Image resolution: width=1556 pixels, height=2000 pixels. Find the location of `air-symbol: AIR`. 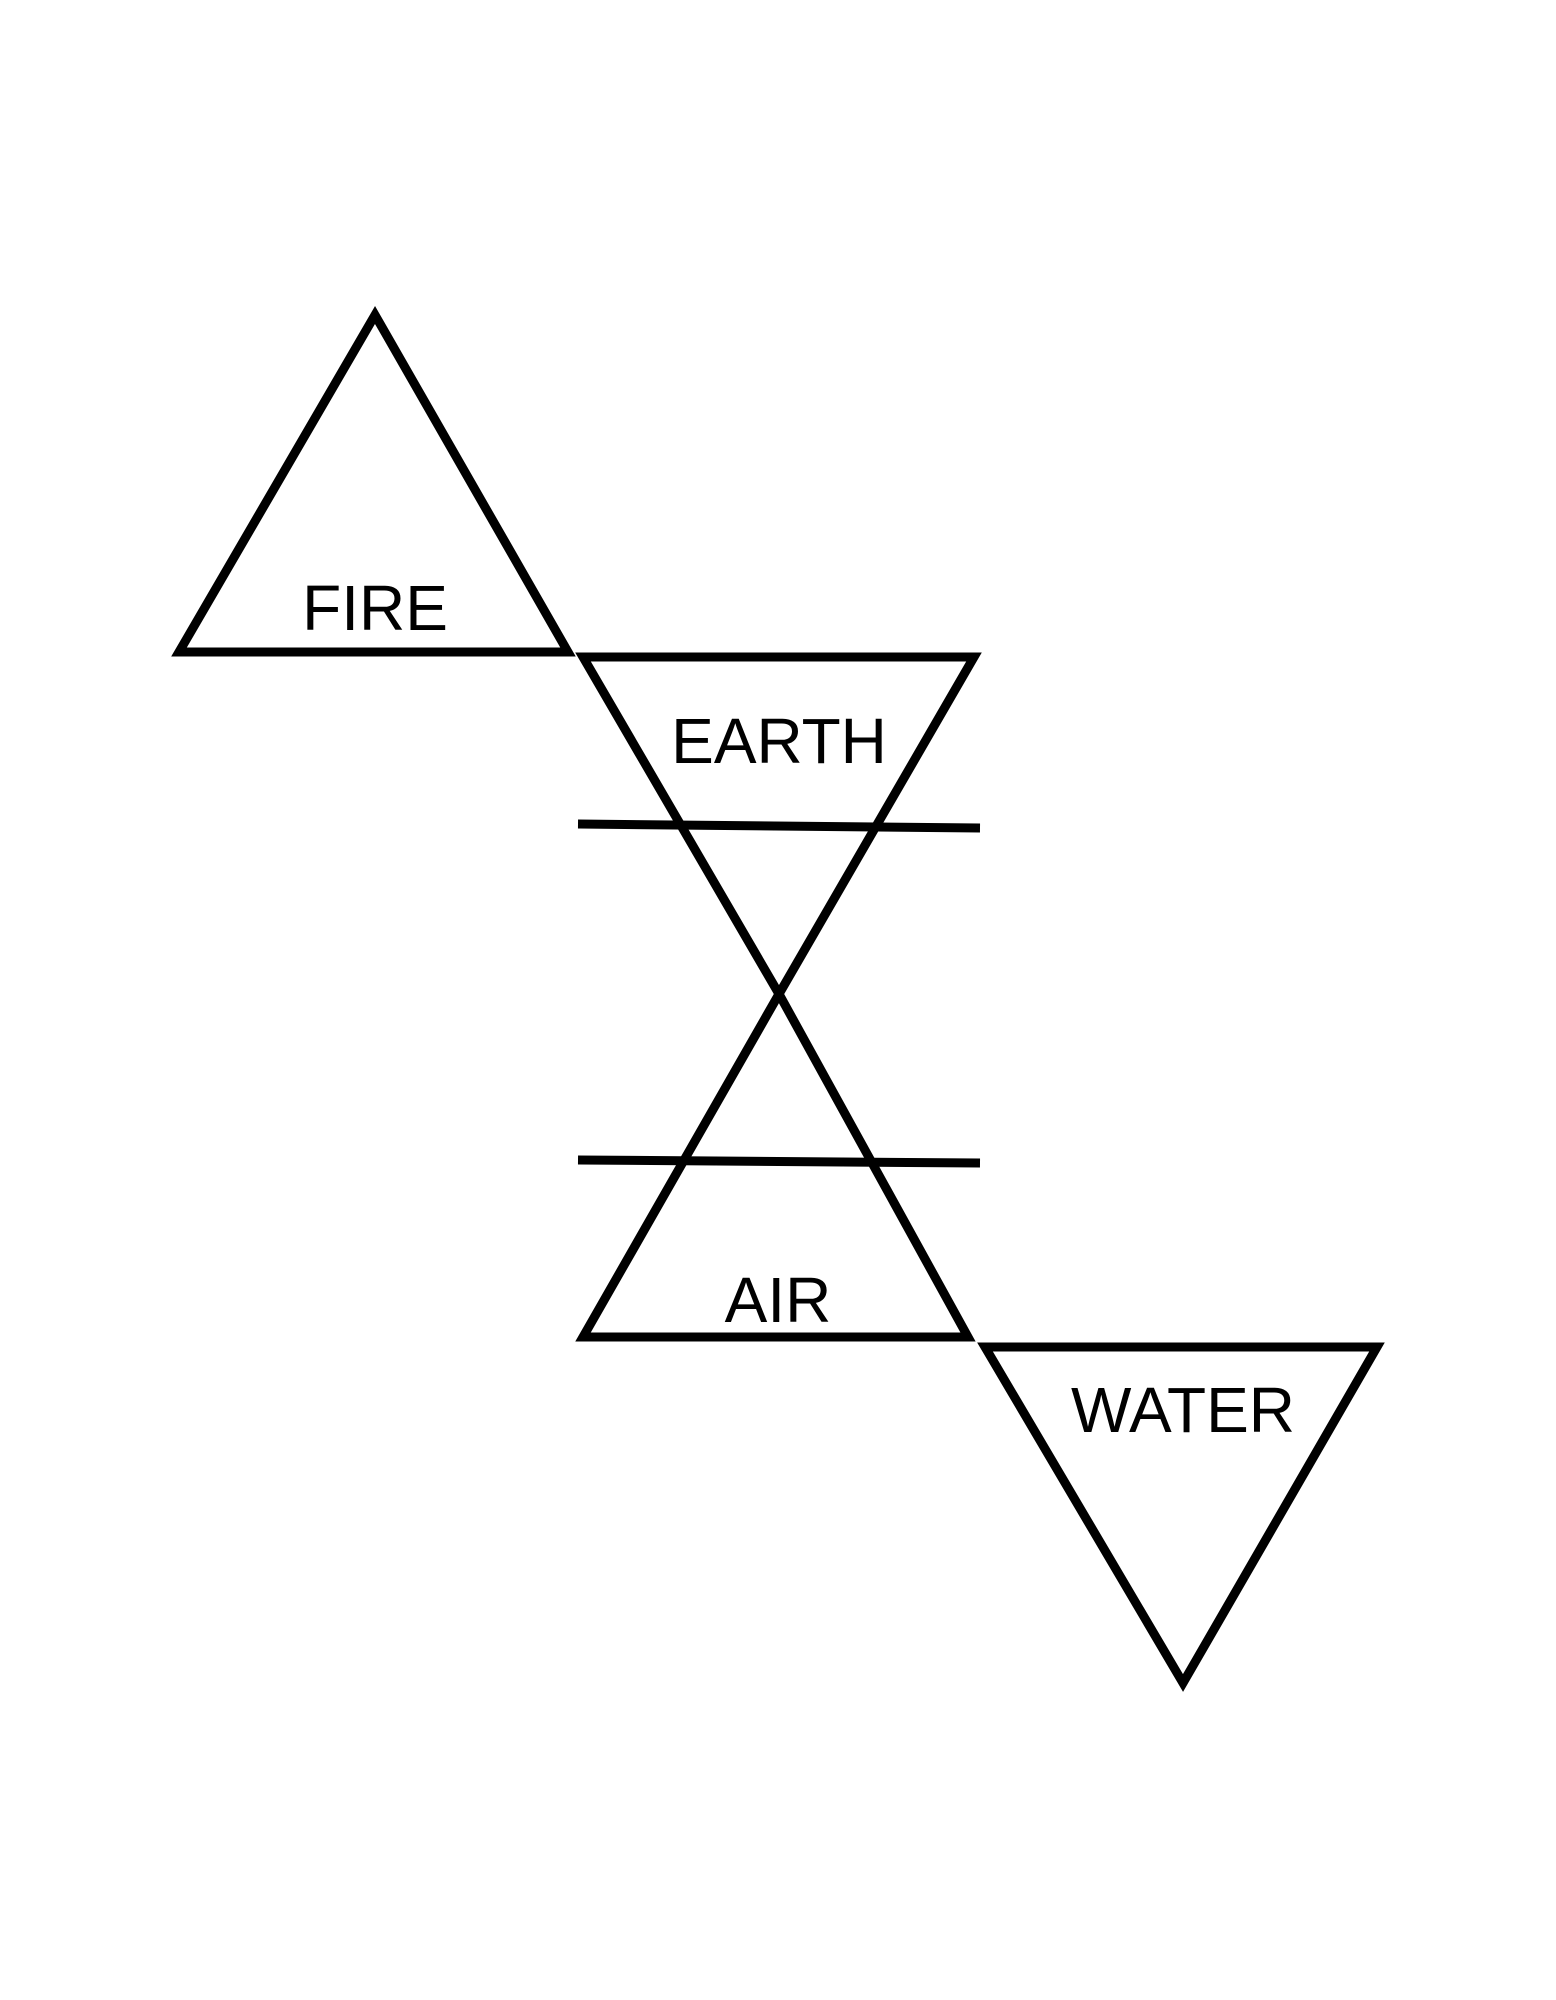

air-symbol: AIR is located at coordinates (778, 1163).